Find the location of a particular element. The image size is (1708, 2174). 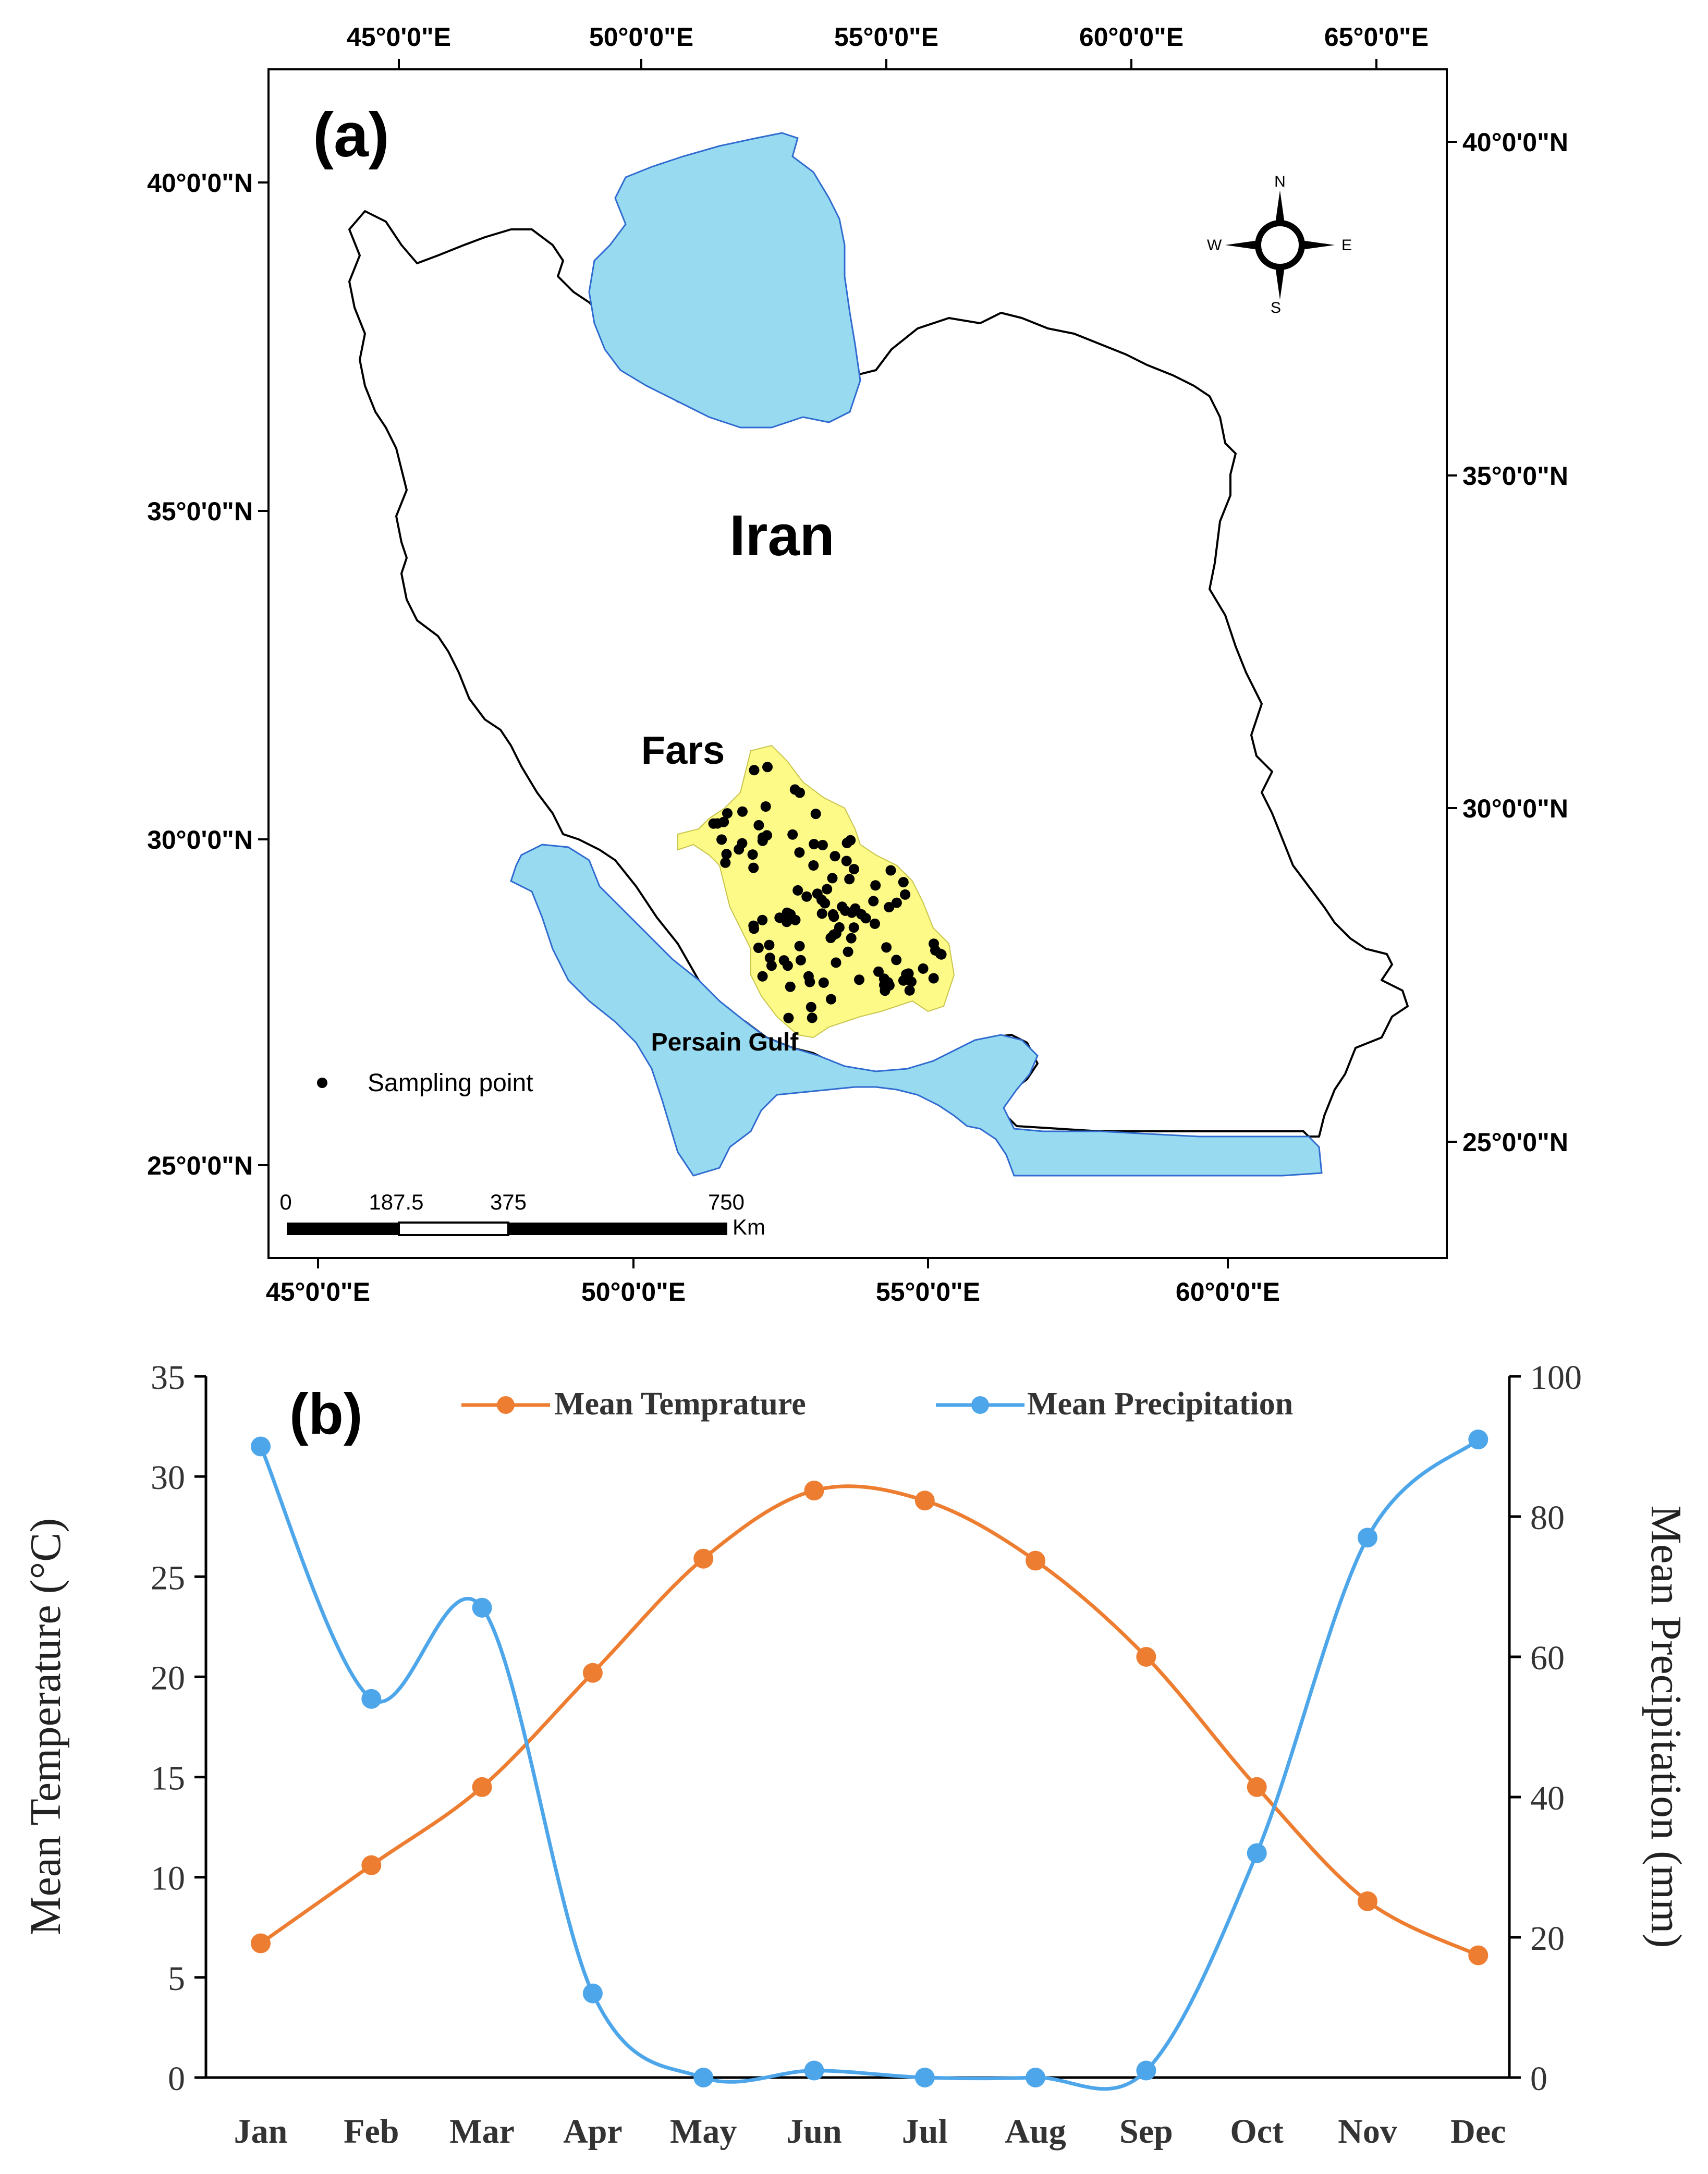

compass-s-label: S is located at coordinates (1276, 307).